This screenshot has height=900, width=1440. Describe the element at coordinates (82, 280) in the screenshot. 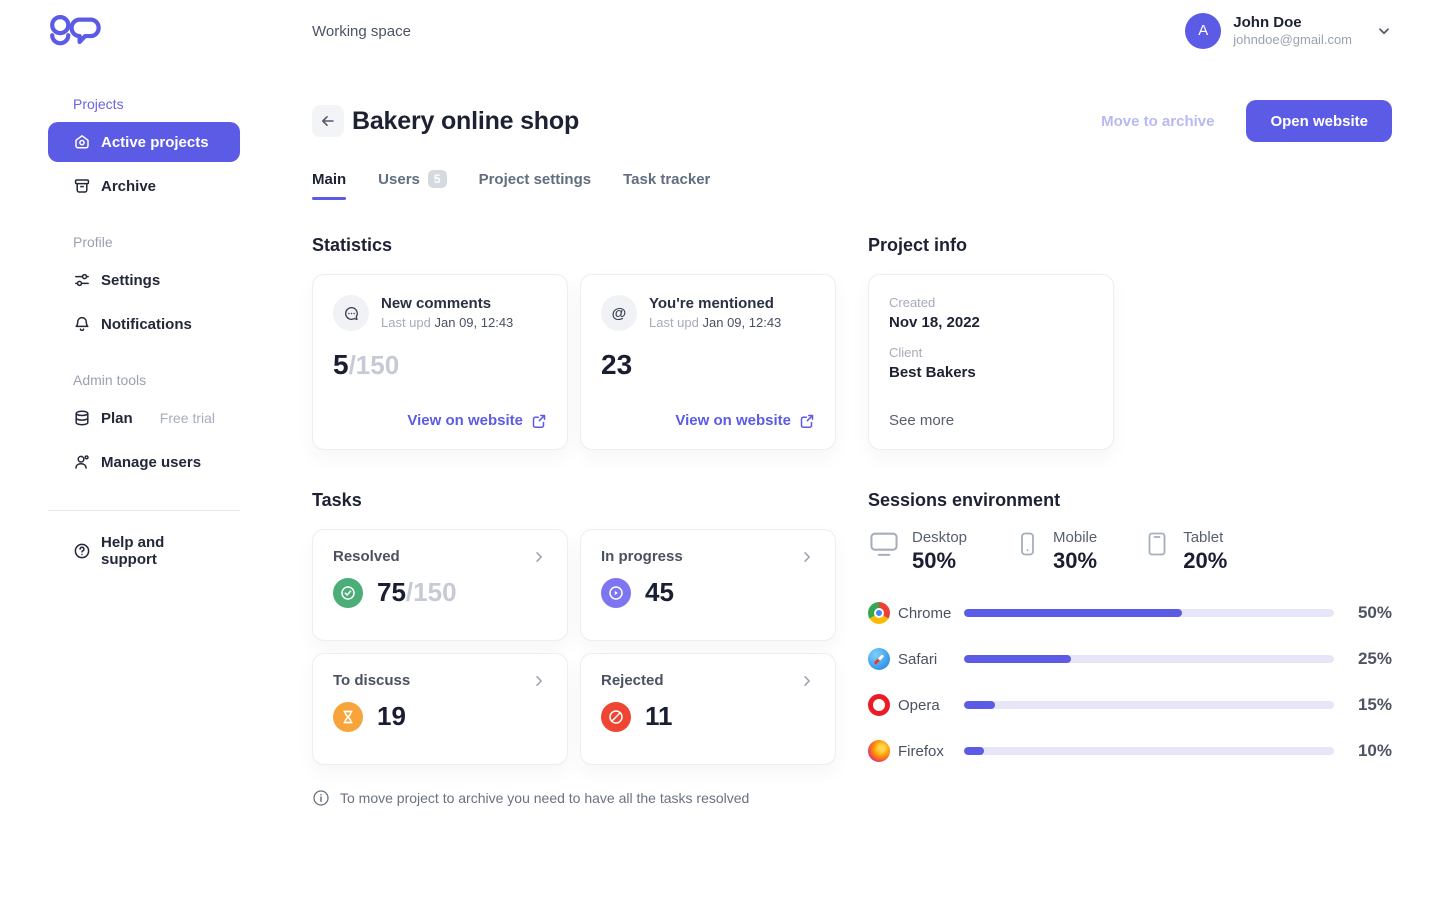

I see `sliders-icon` at that location.